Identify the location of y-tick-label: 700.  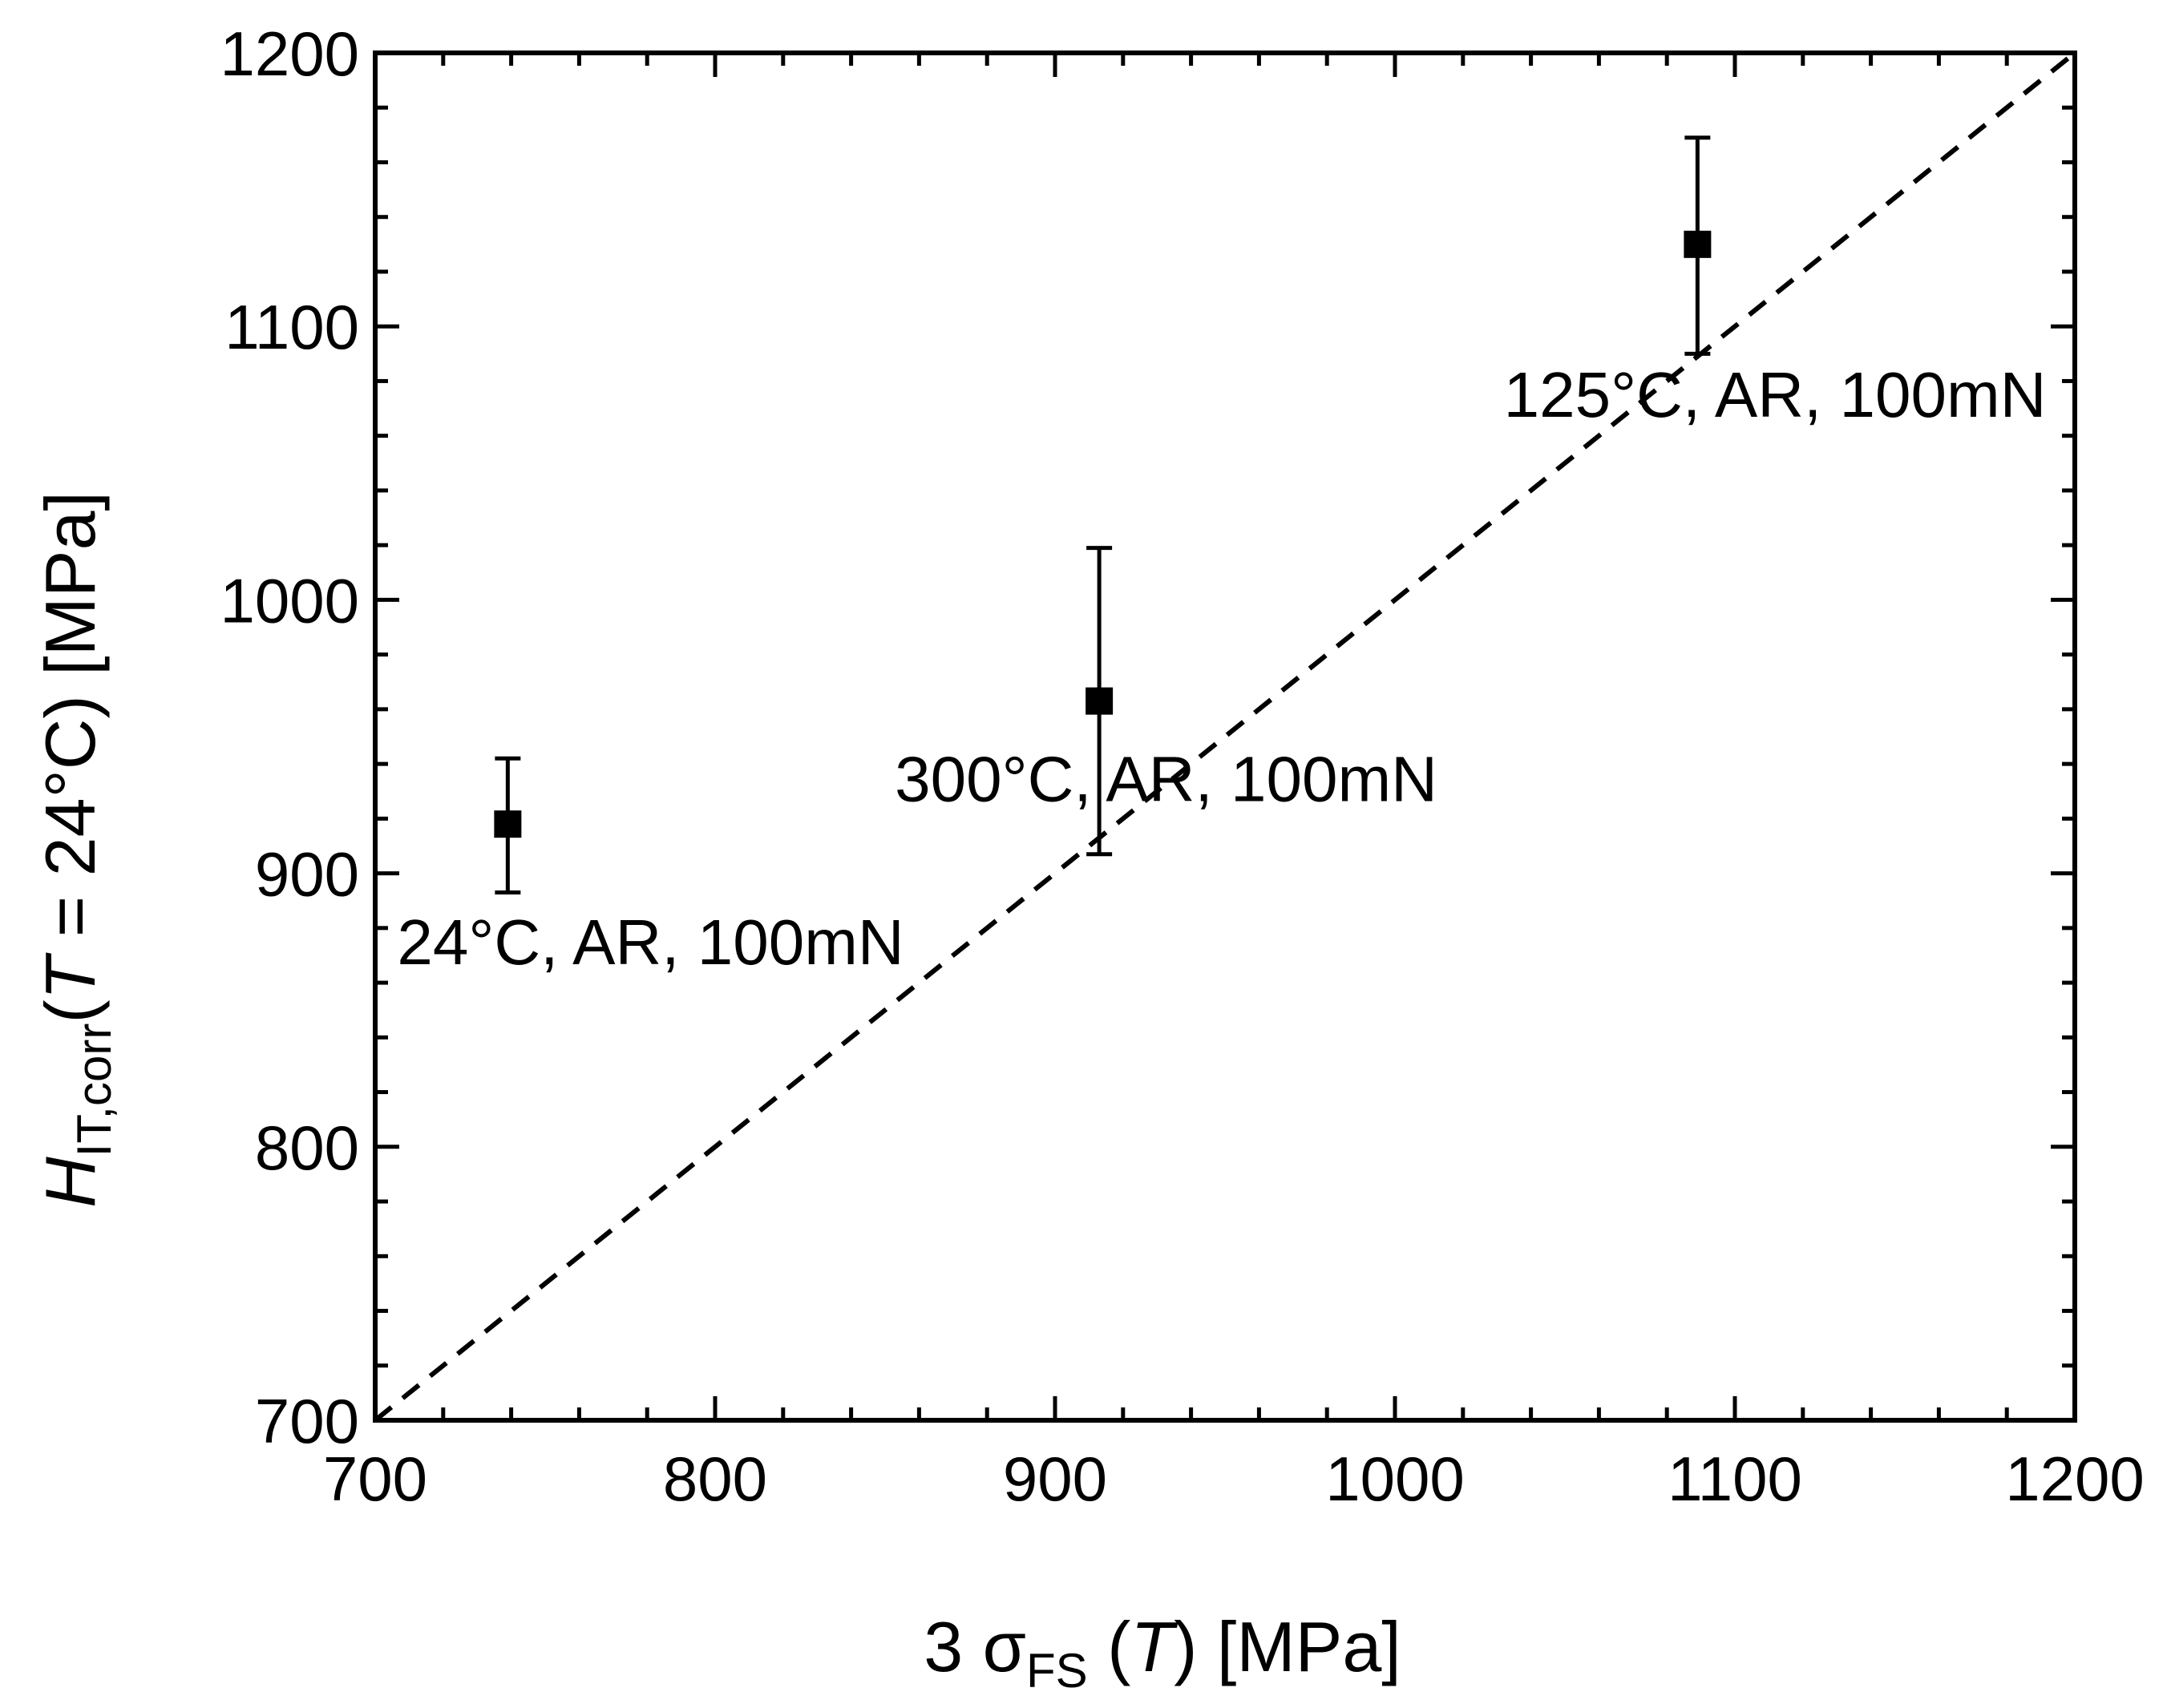
(307, 1421).